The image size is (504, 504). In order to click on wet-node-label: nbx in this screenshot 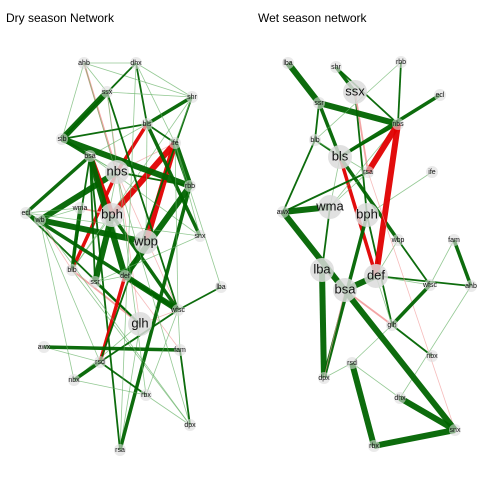, I will do `click(432, 356)`.